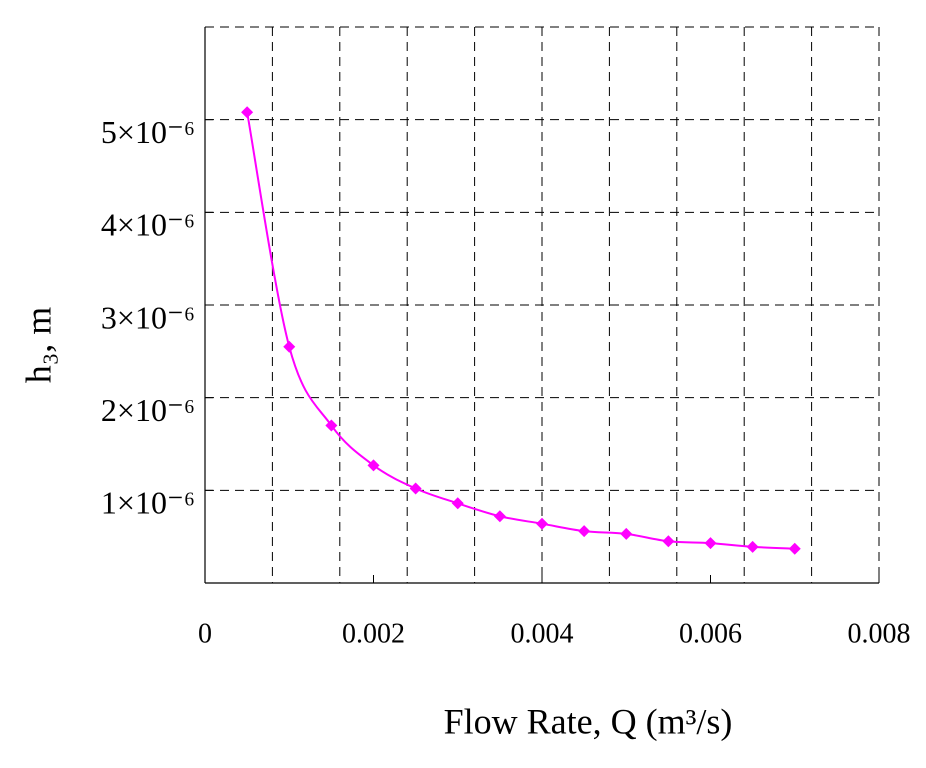 The image size is (926, 768). Describe the element at coordinates (148, 132) in the screenshot. I see `y-tick-label: 5×10⁻⁶` at that location.